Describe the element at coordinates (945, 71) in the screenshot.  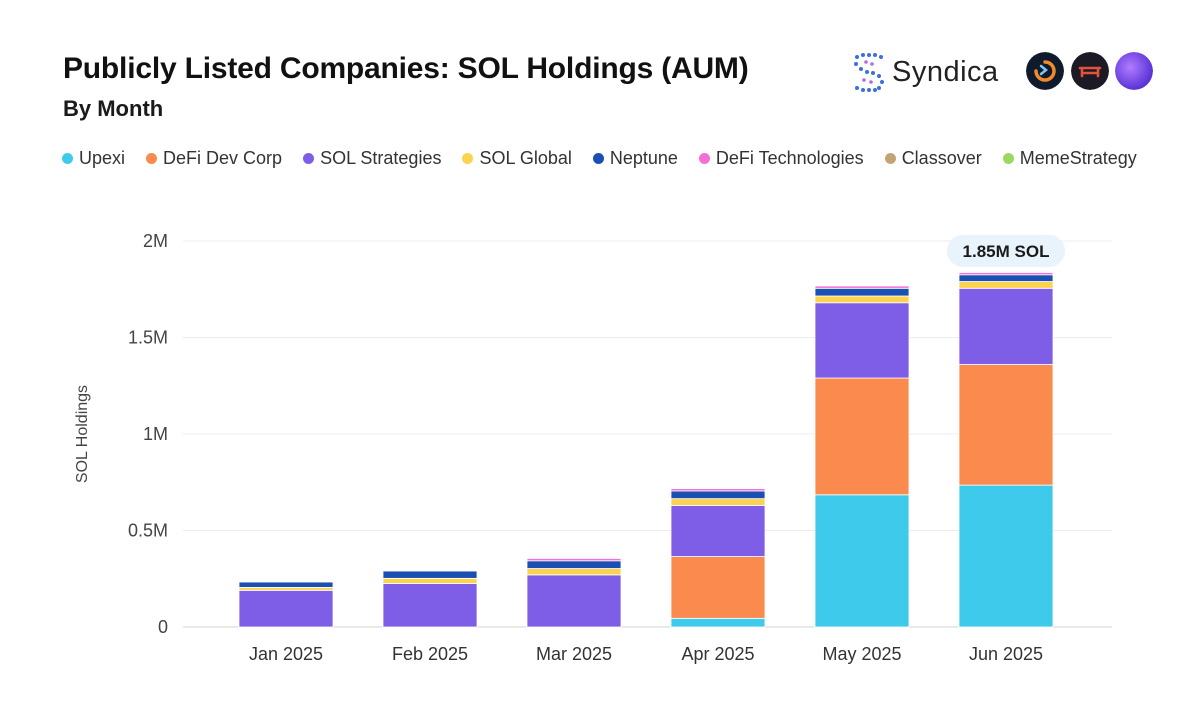
I see `brand-name: Syndica` at that location.